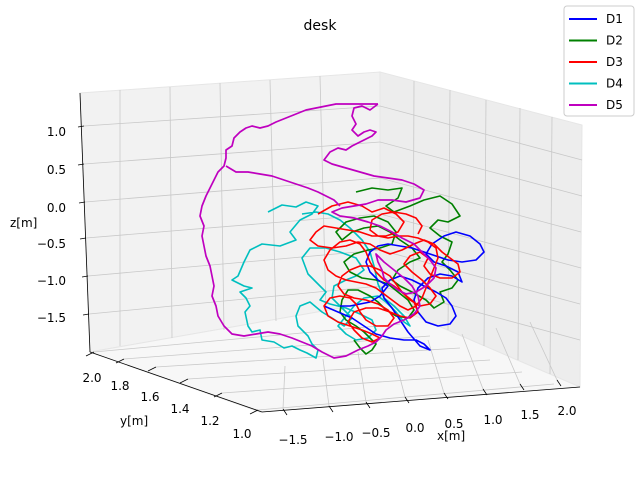  What do you see at coordinates (614, 62) in the screenshot?
I see `legend-label: D3` at bounding box center [614, 62].